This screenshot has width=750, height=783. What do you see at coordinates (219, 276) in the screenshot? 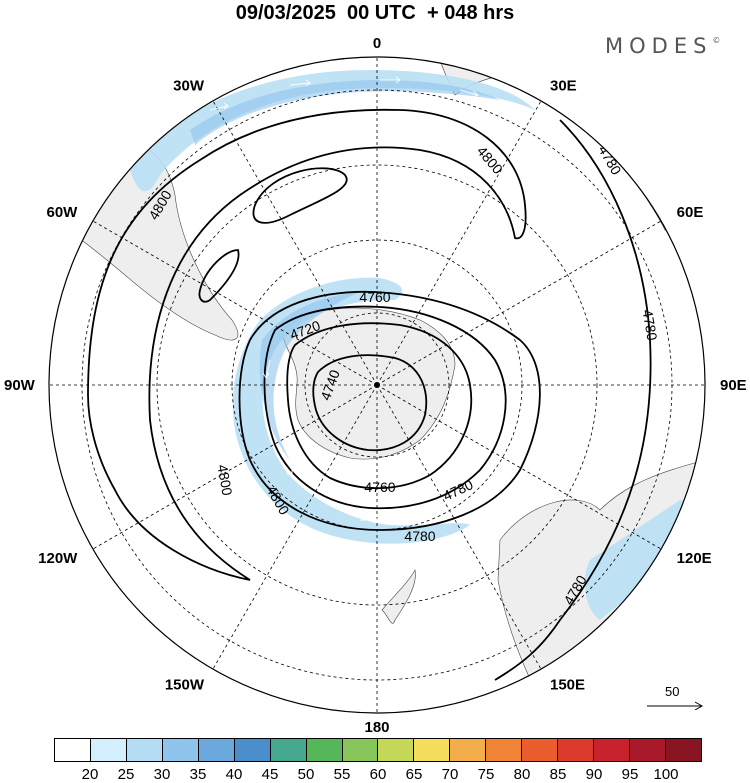
I see `contour-4800-small` at bounding box center [219, 276].